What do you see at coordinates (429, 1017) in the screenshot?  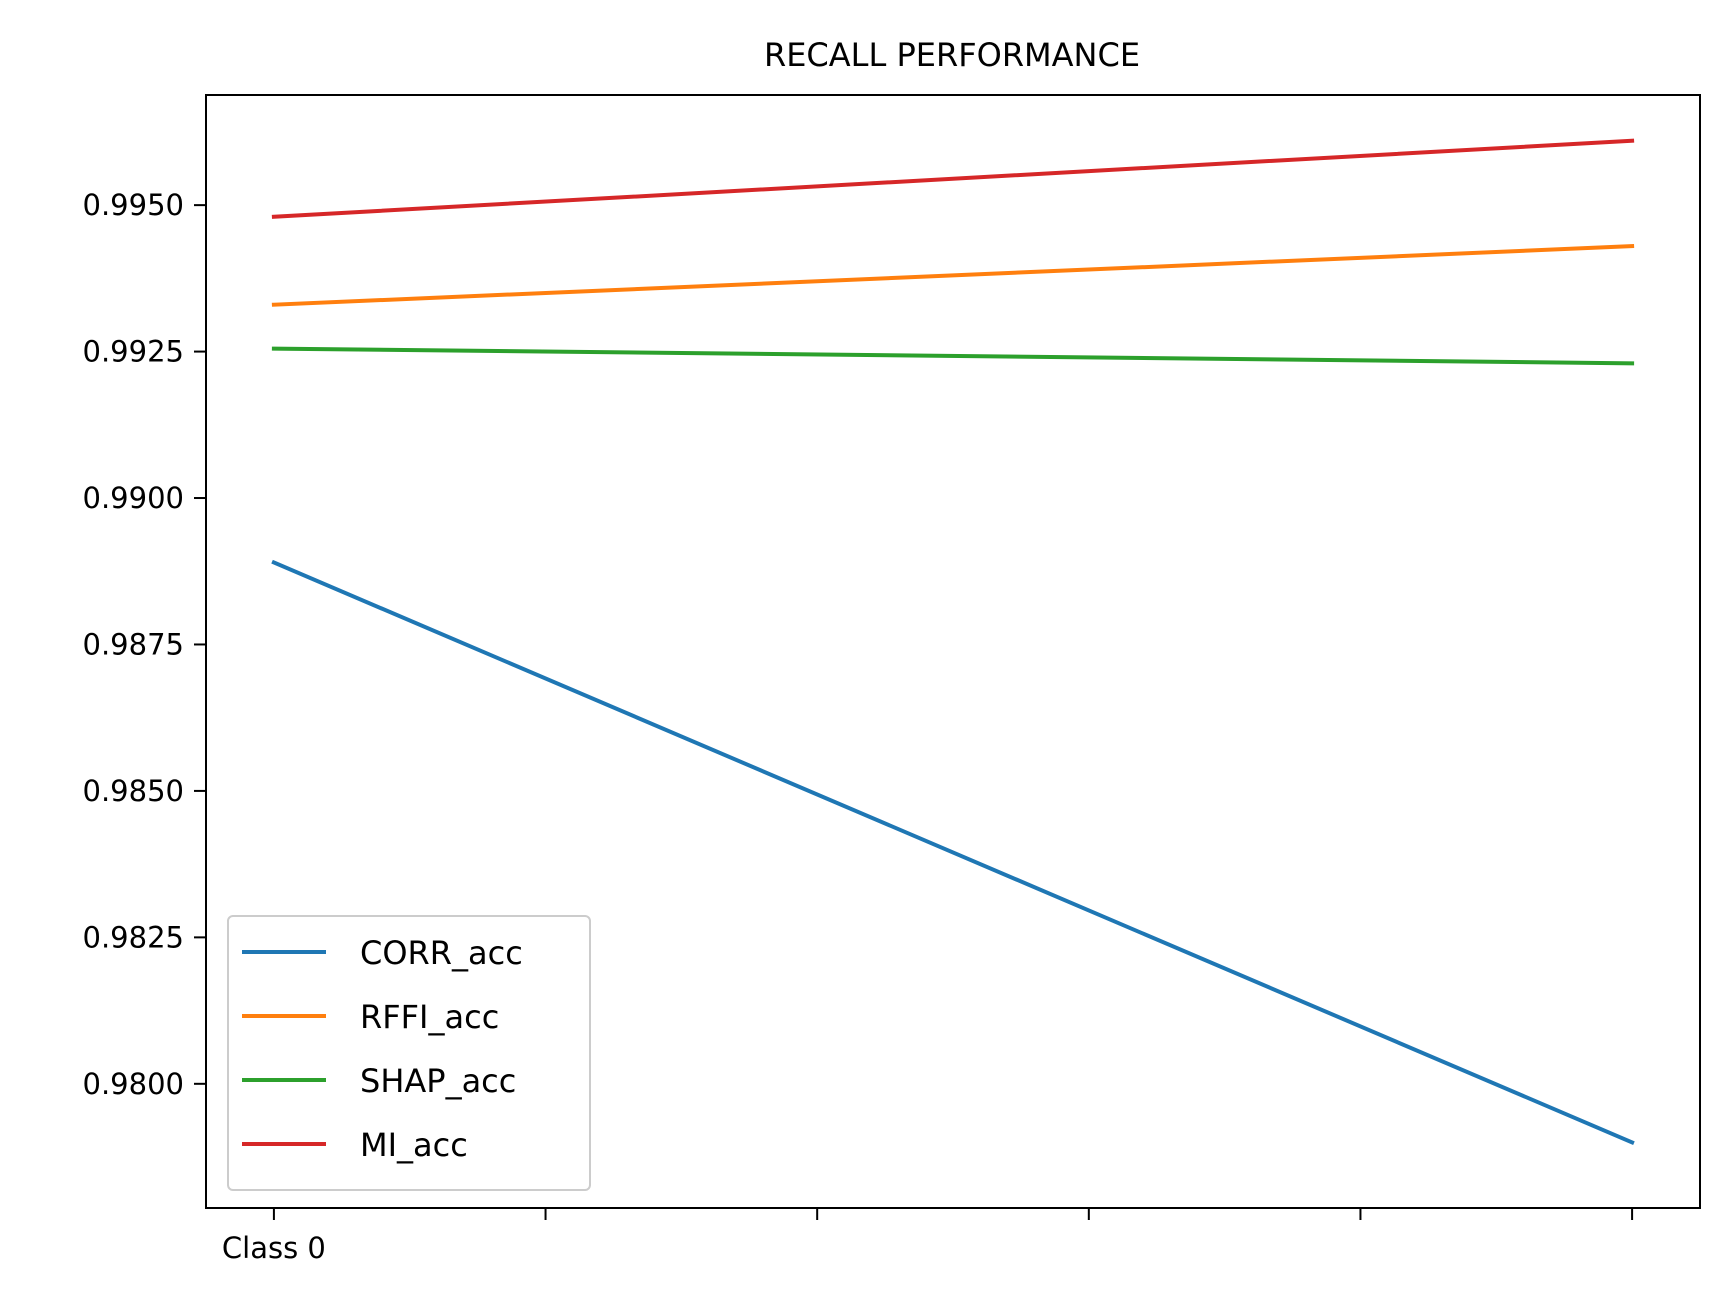 I see `legend-label-1: RFFI_acc` at bounding box center [429, 1017].